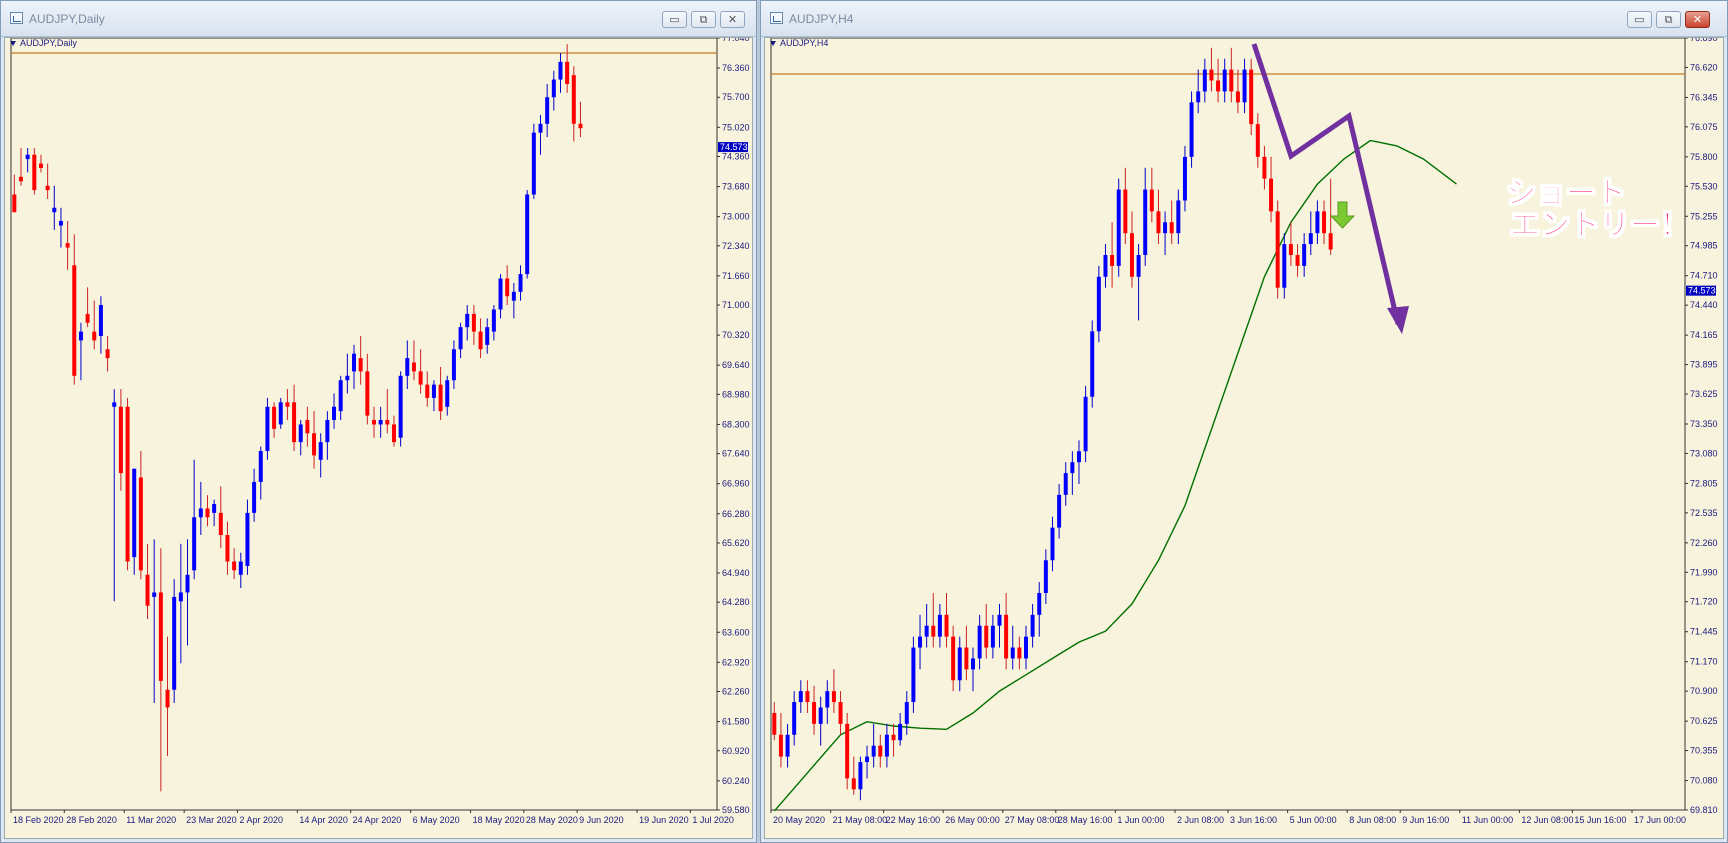 Image resolution: width=1728 pixels, height=843 pixels. I want to click on h4-window-titlebar: AUDJPY,H4 ▭ ⧉ ✕, so click(1244, 19).